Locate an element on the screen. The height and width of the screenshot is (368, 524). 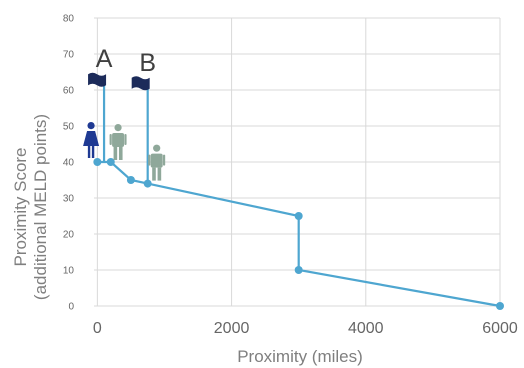
y-tick-label: 60 is located at coordinates (69, 91).